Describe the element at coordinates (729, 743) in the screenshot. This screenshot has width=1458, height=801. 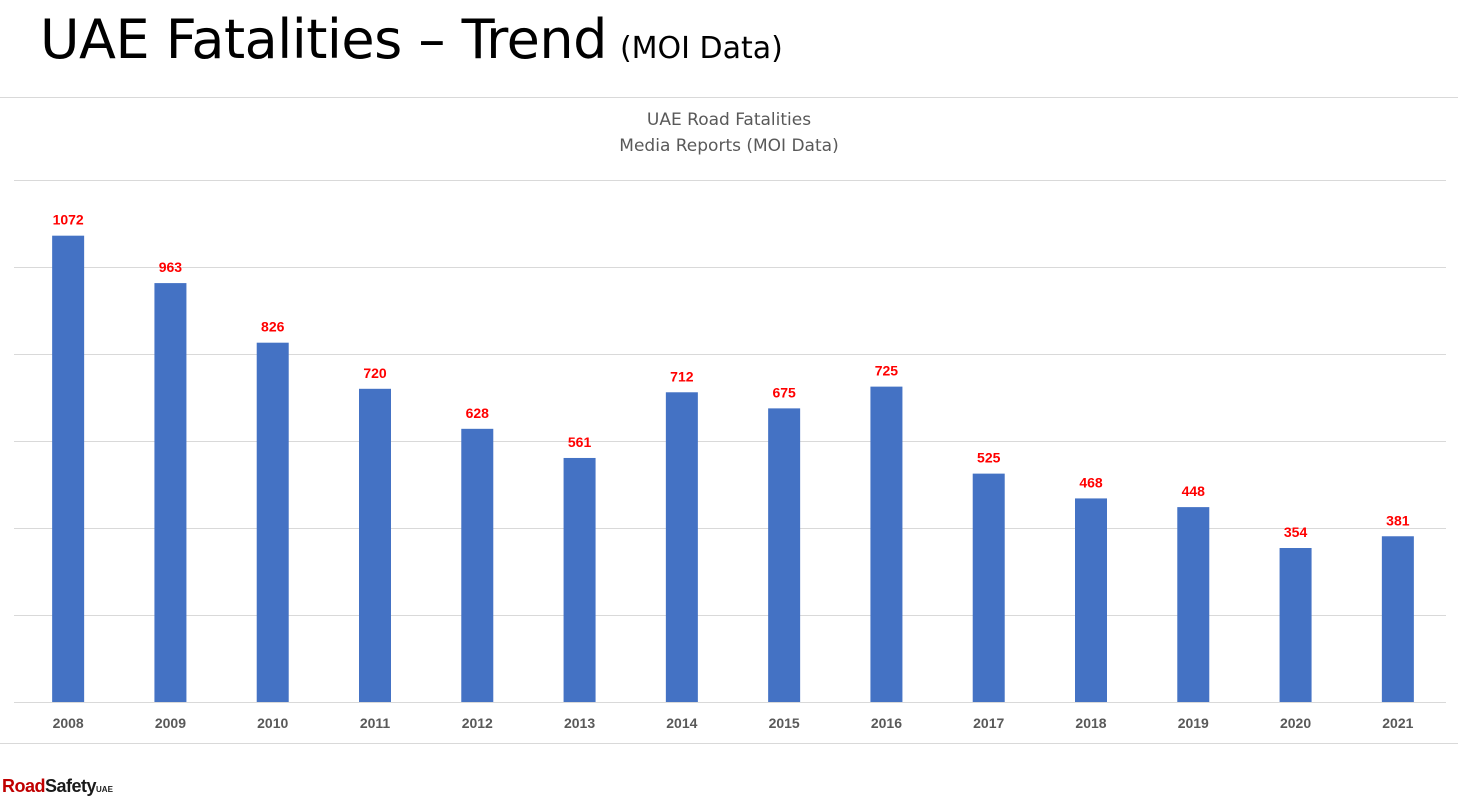
I see `footer-divider` at that location.